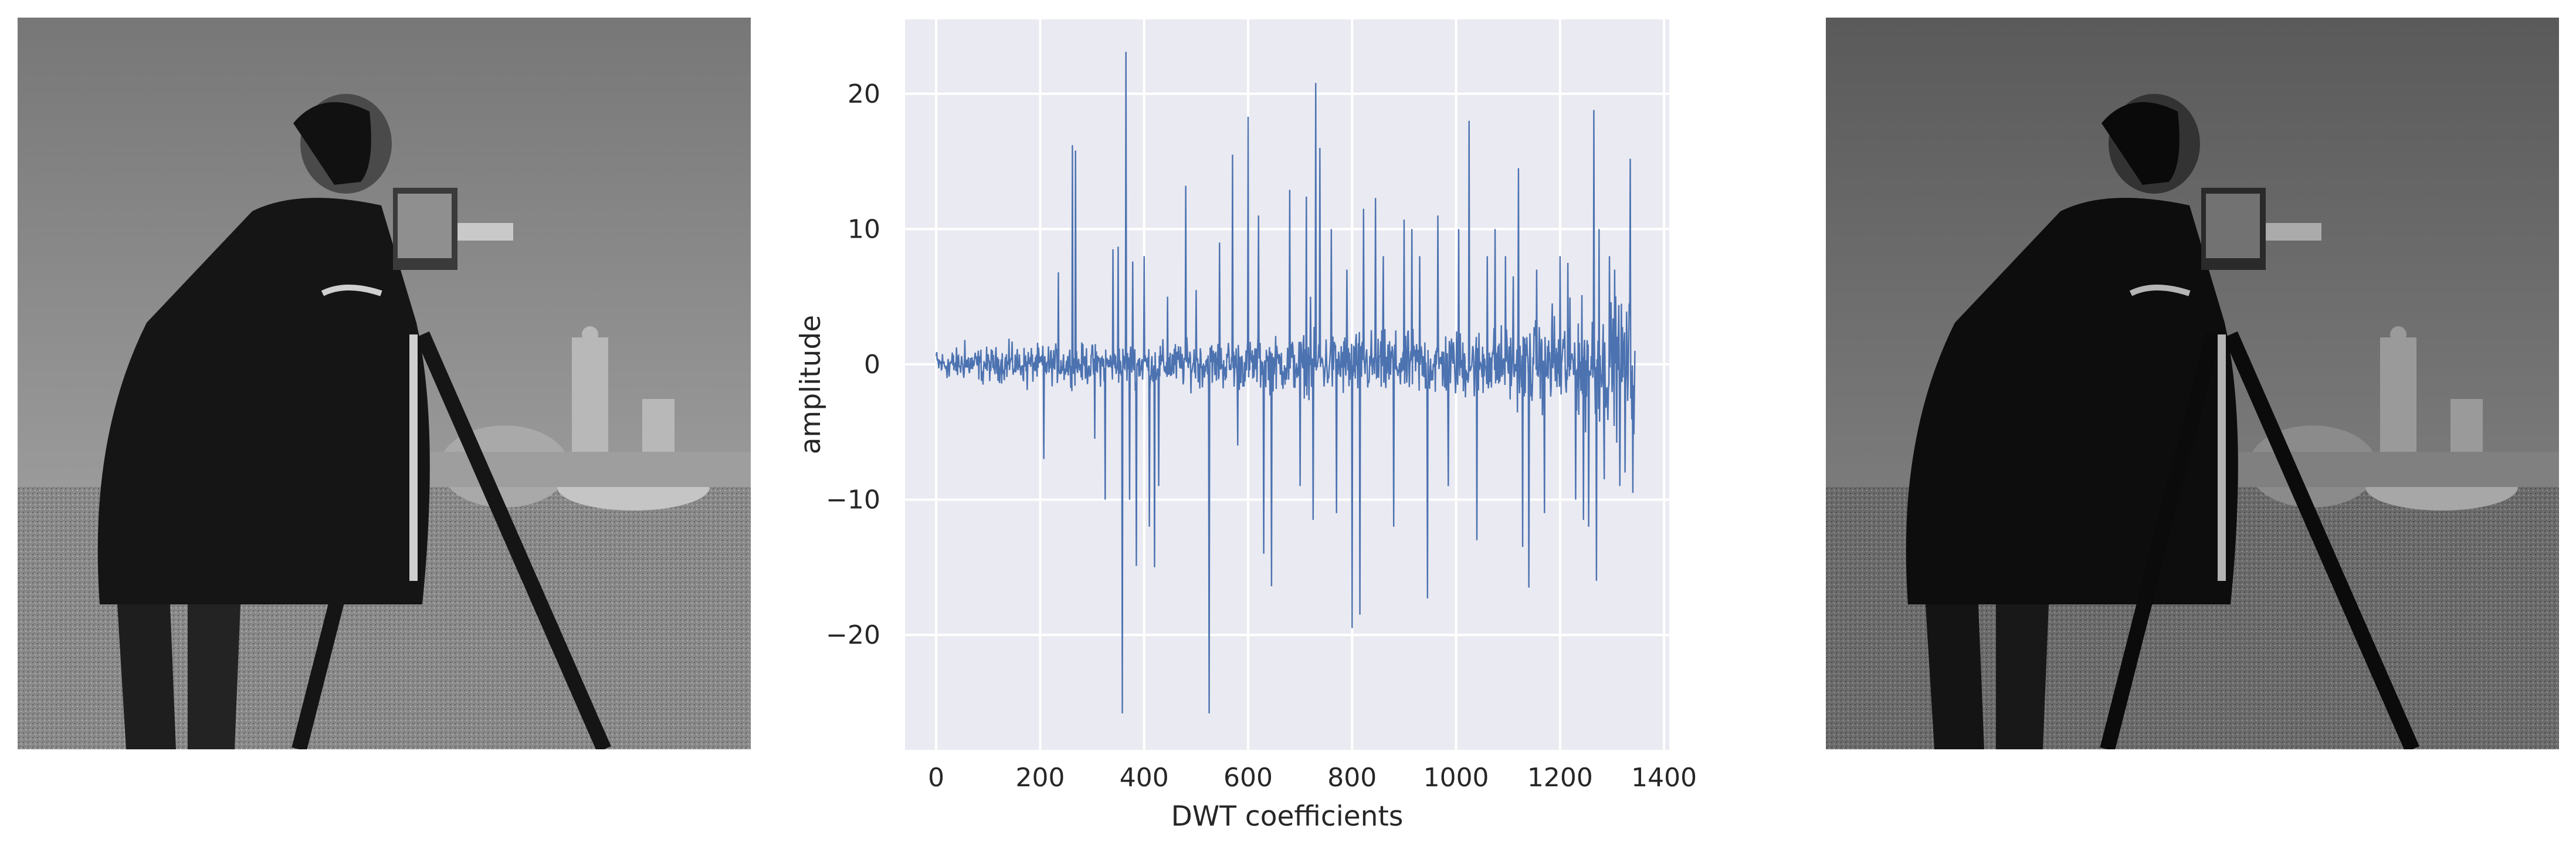 This screenshot has width=2576, height=852. What do you see at coordinates (1144, 778) in the screenshot?
I see `x-tick-label: 400` at bounding box center [1144, 778].